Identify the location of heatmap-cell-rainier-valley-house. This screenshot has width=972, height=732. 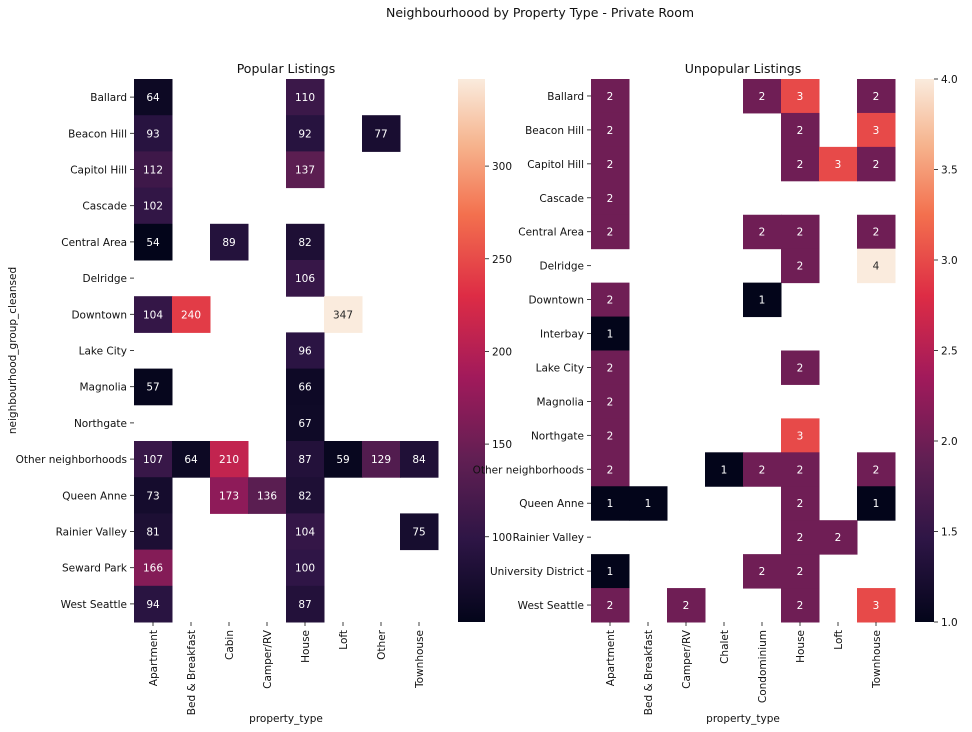
(800, 537).